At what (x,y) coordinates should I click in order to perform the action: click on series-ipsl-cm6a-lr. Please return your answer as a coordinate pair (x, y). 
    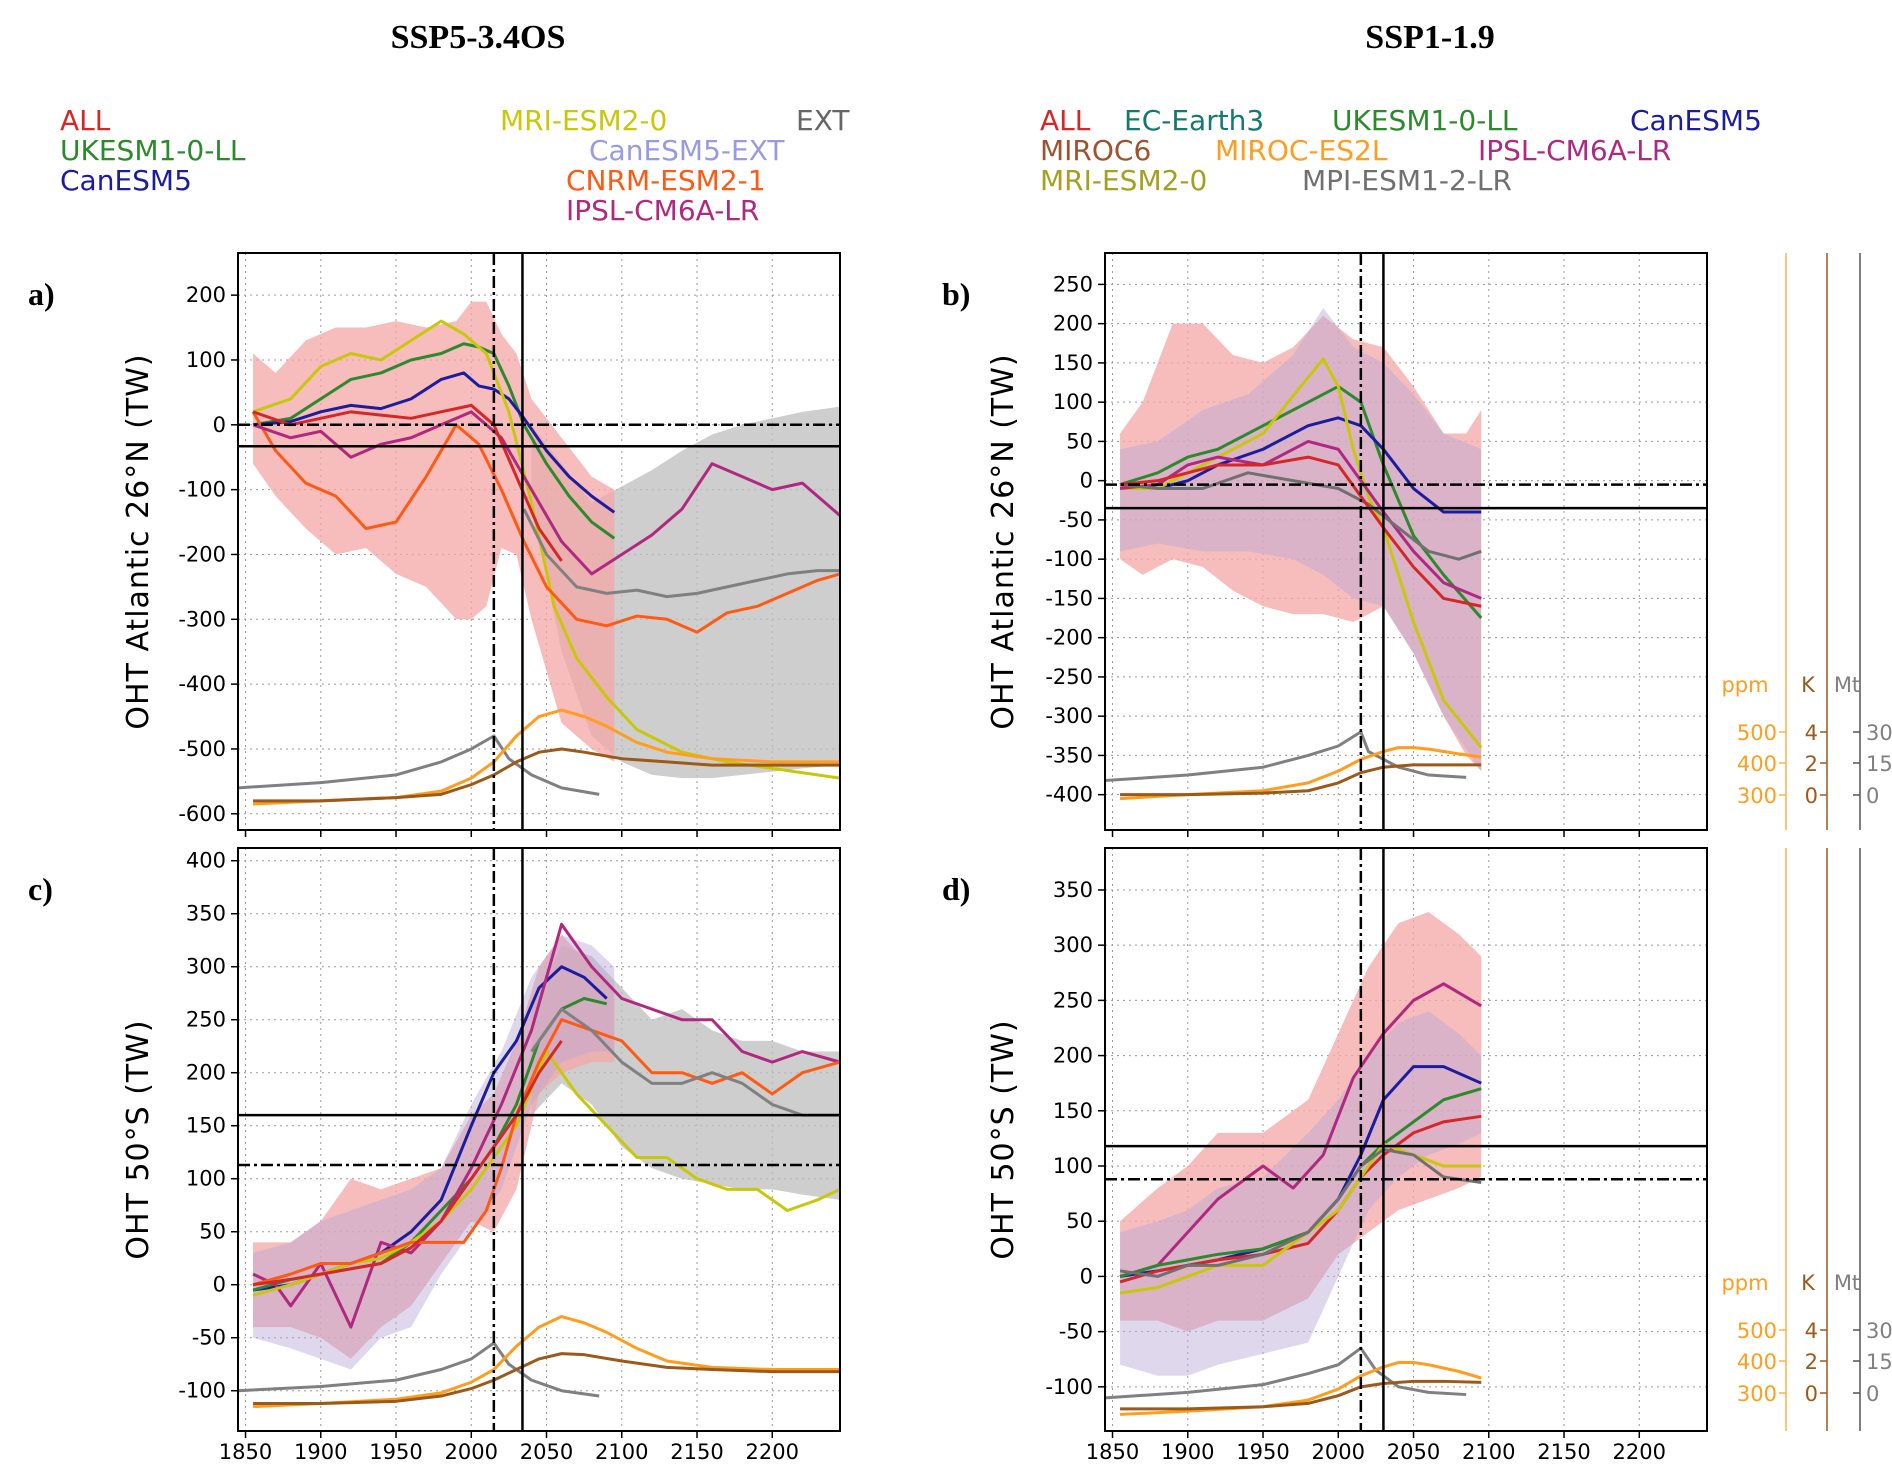
    Looking at the image, I should click on (546, 1125).